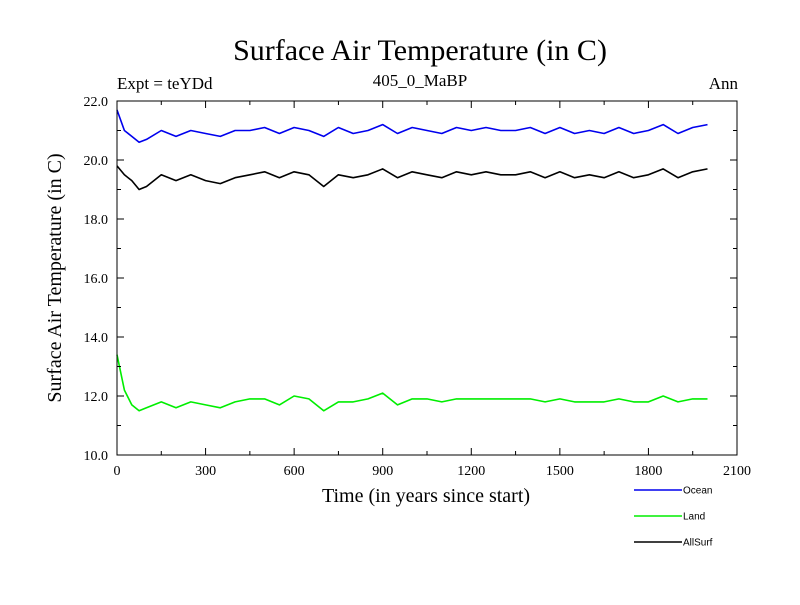  What do you see at coordinates (165, 83) in the screenshot?
I see `experiment-label: Expt = teYDd` at bounding box center [165, 83].